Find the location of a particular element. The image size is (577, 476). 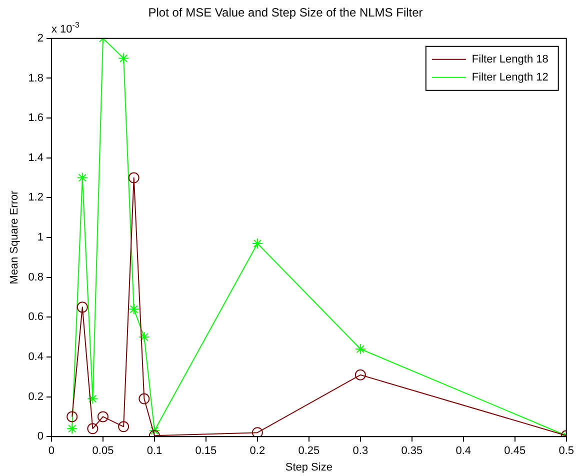

x-tick-label: 0.2 is located at coordinates (258, 451).